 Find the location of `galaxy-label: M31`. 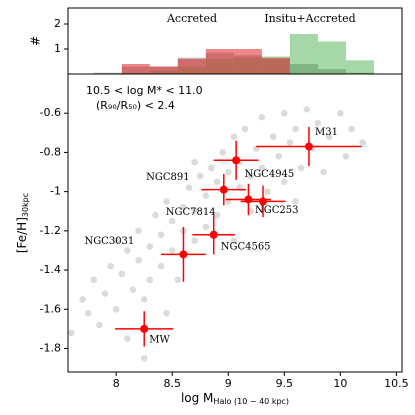

galaxy-label: M31 is located at coordinates (326, 132).